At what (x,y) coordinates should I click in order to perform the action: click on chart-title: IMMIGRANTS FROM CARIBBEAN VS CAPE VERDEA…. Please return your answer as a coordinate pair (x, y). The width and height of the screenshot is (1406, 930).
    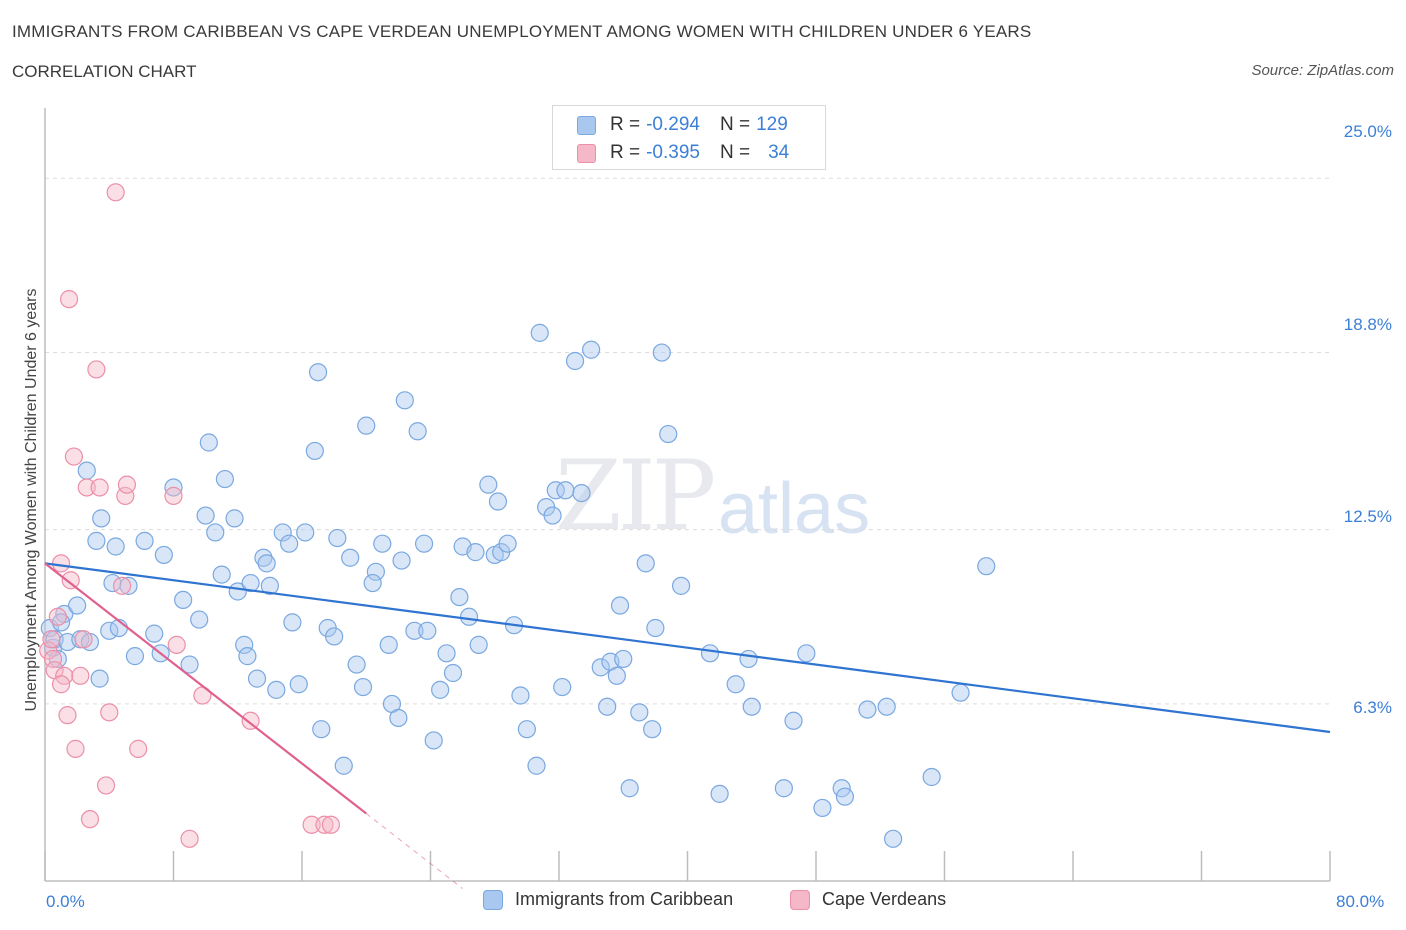
    Looking at the image, I should click on (522, 31).